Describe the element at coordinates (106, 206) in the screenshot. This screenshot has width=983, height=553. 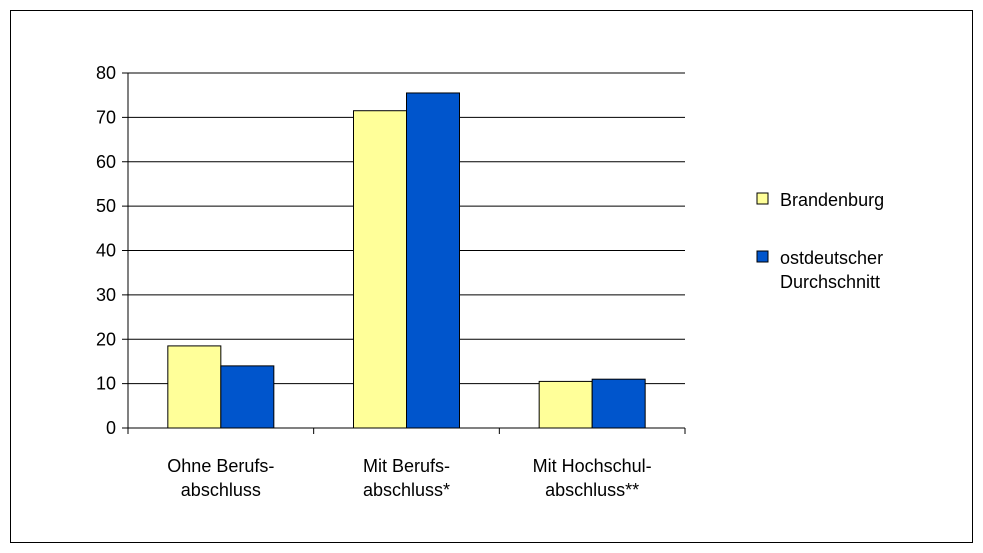
I see `y-tick-label: 50` at that location.